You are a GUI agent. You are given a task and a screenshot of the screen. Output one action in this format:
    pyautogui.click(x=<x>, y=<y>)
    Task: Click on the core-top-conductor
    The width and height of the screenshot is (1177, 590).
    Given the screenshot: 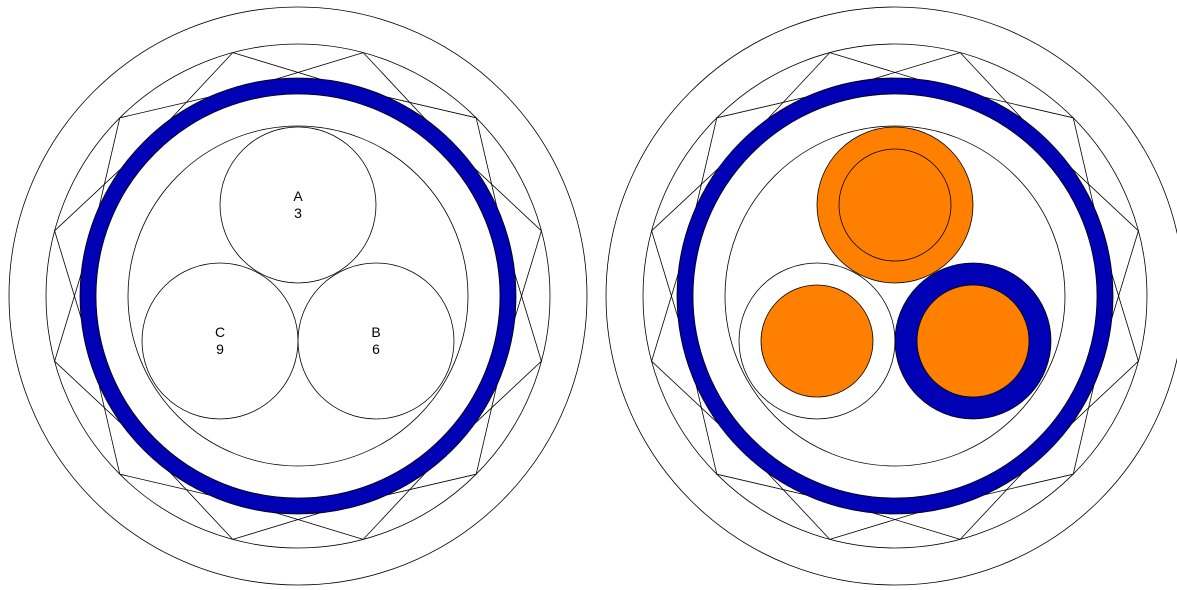 What is the action you would take?
    pyautogui.click(x=895, y=205)
    